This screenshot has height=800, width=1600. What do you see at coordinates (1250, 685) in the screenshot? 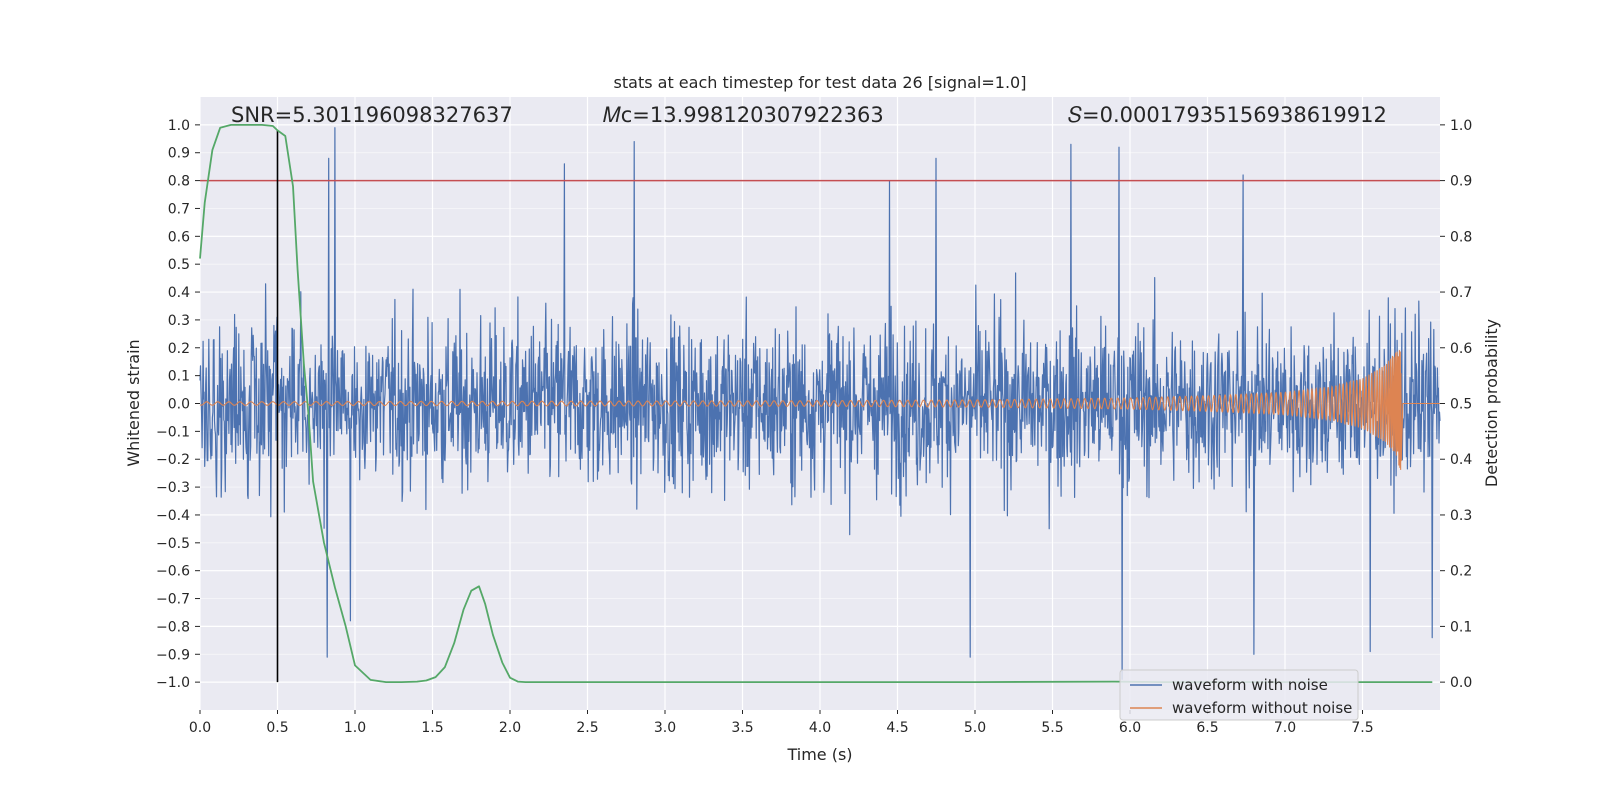
I see `legend-label-noise: waveform with noise` at bounding box center [1250, 685].